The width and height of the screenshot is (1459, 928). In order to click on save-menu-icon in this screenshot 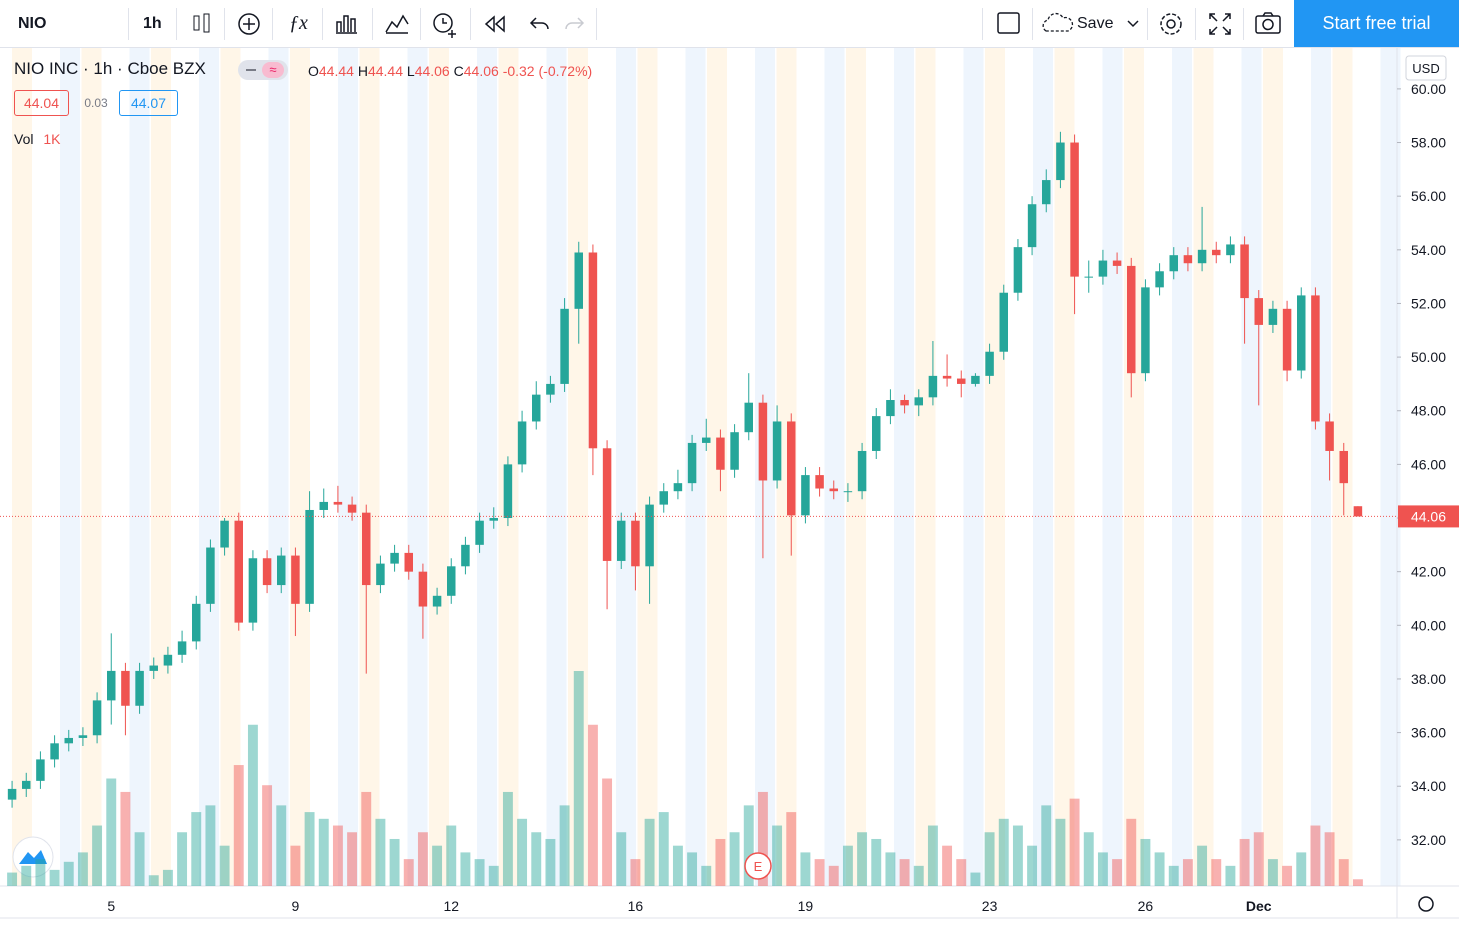, I will do `click(1133, 23)`.